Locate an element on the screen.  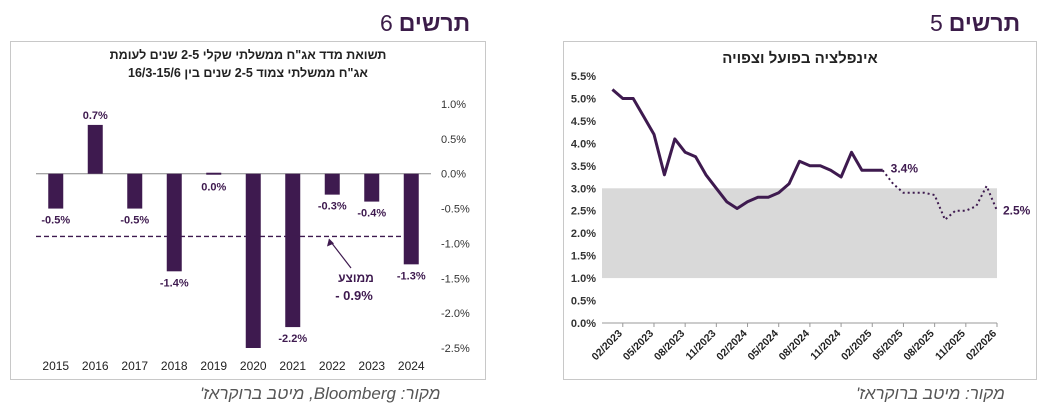
x-tick-label: 11/2023 is located at coordinates (701, 345).